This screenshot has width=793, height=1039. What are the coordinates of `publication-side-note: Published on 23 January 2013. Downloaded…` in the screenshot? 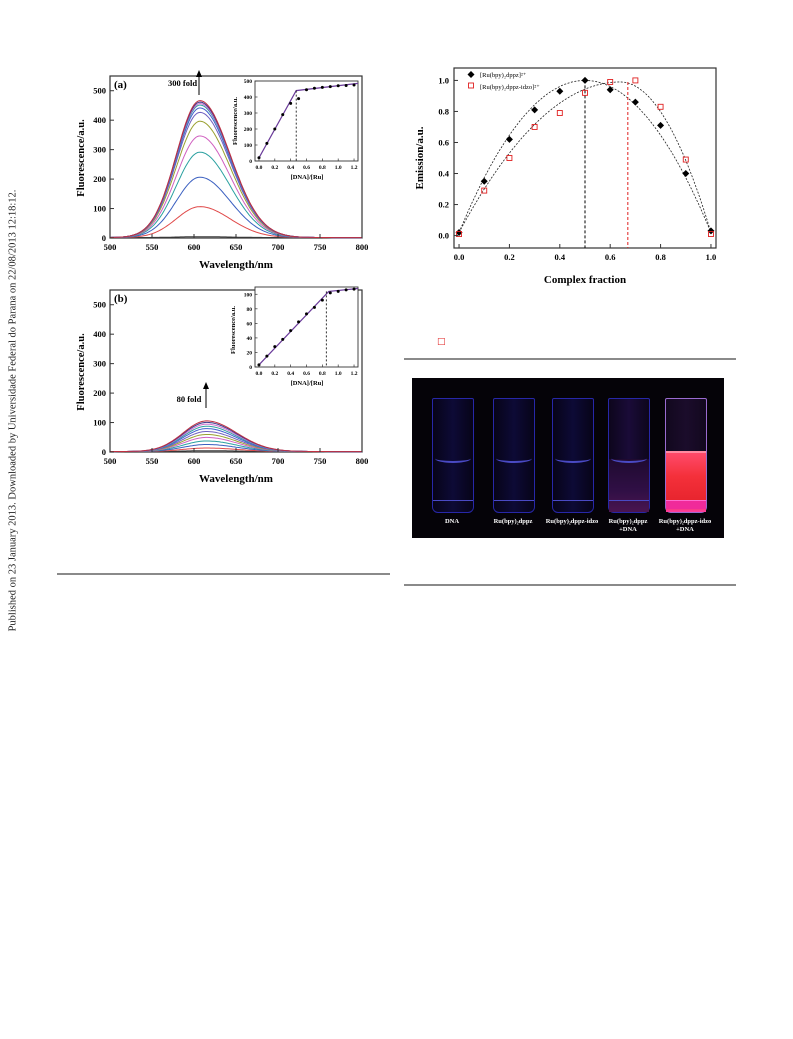 It's located at (13, 410).